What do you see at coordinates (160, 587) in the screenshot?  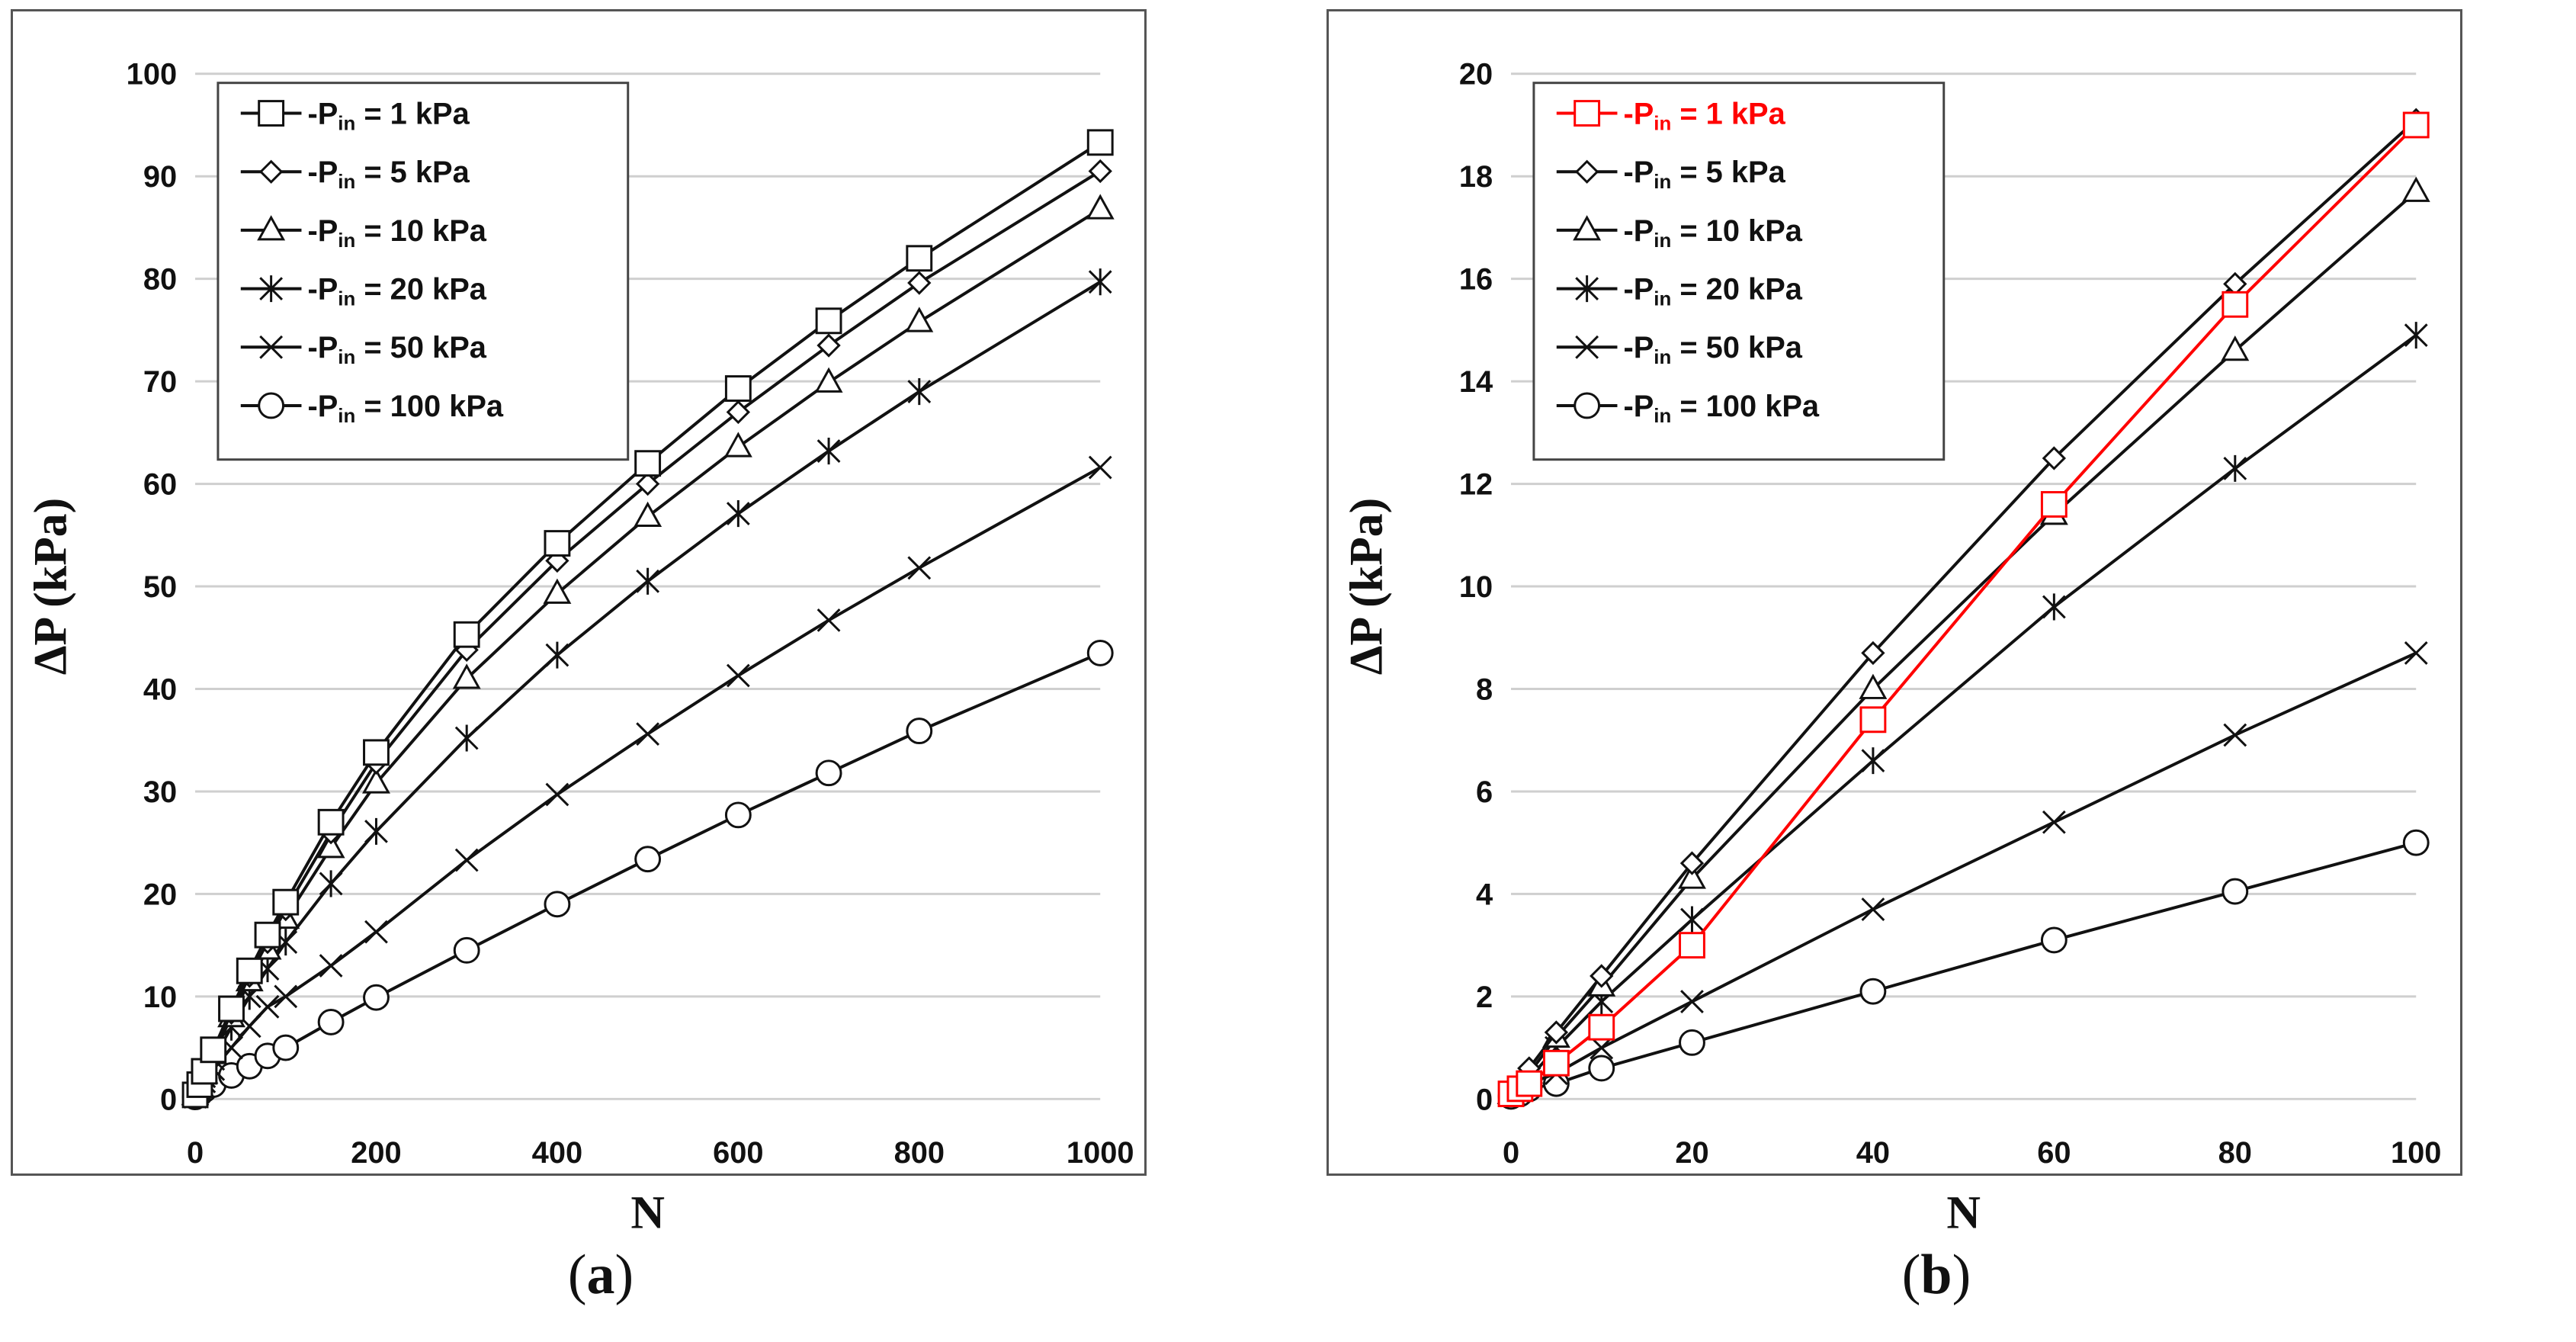 I see `y-tick-label: 50` at bounding box center [160, 587].